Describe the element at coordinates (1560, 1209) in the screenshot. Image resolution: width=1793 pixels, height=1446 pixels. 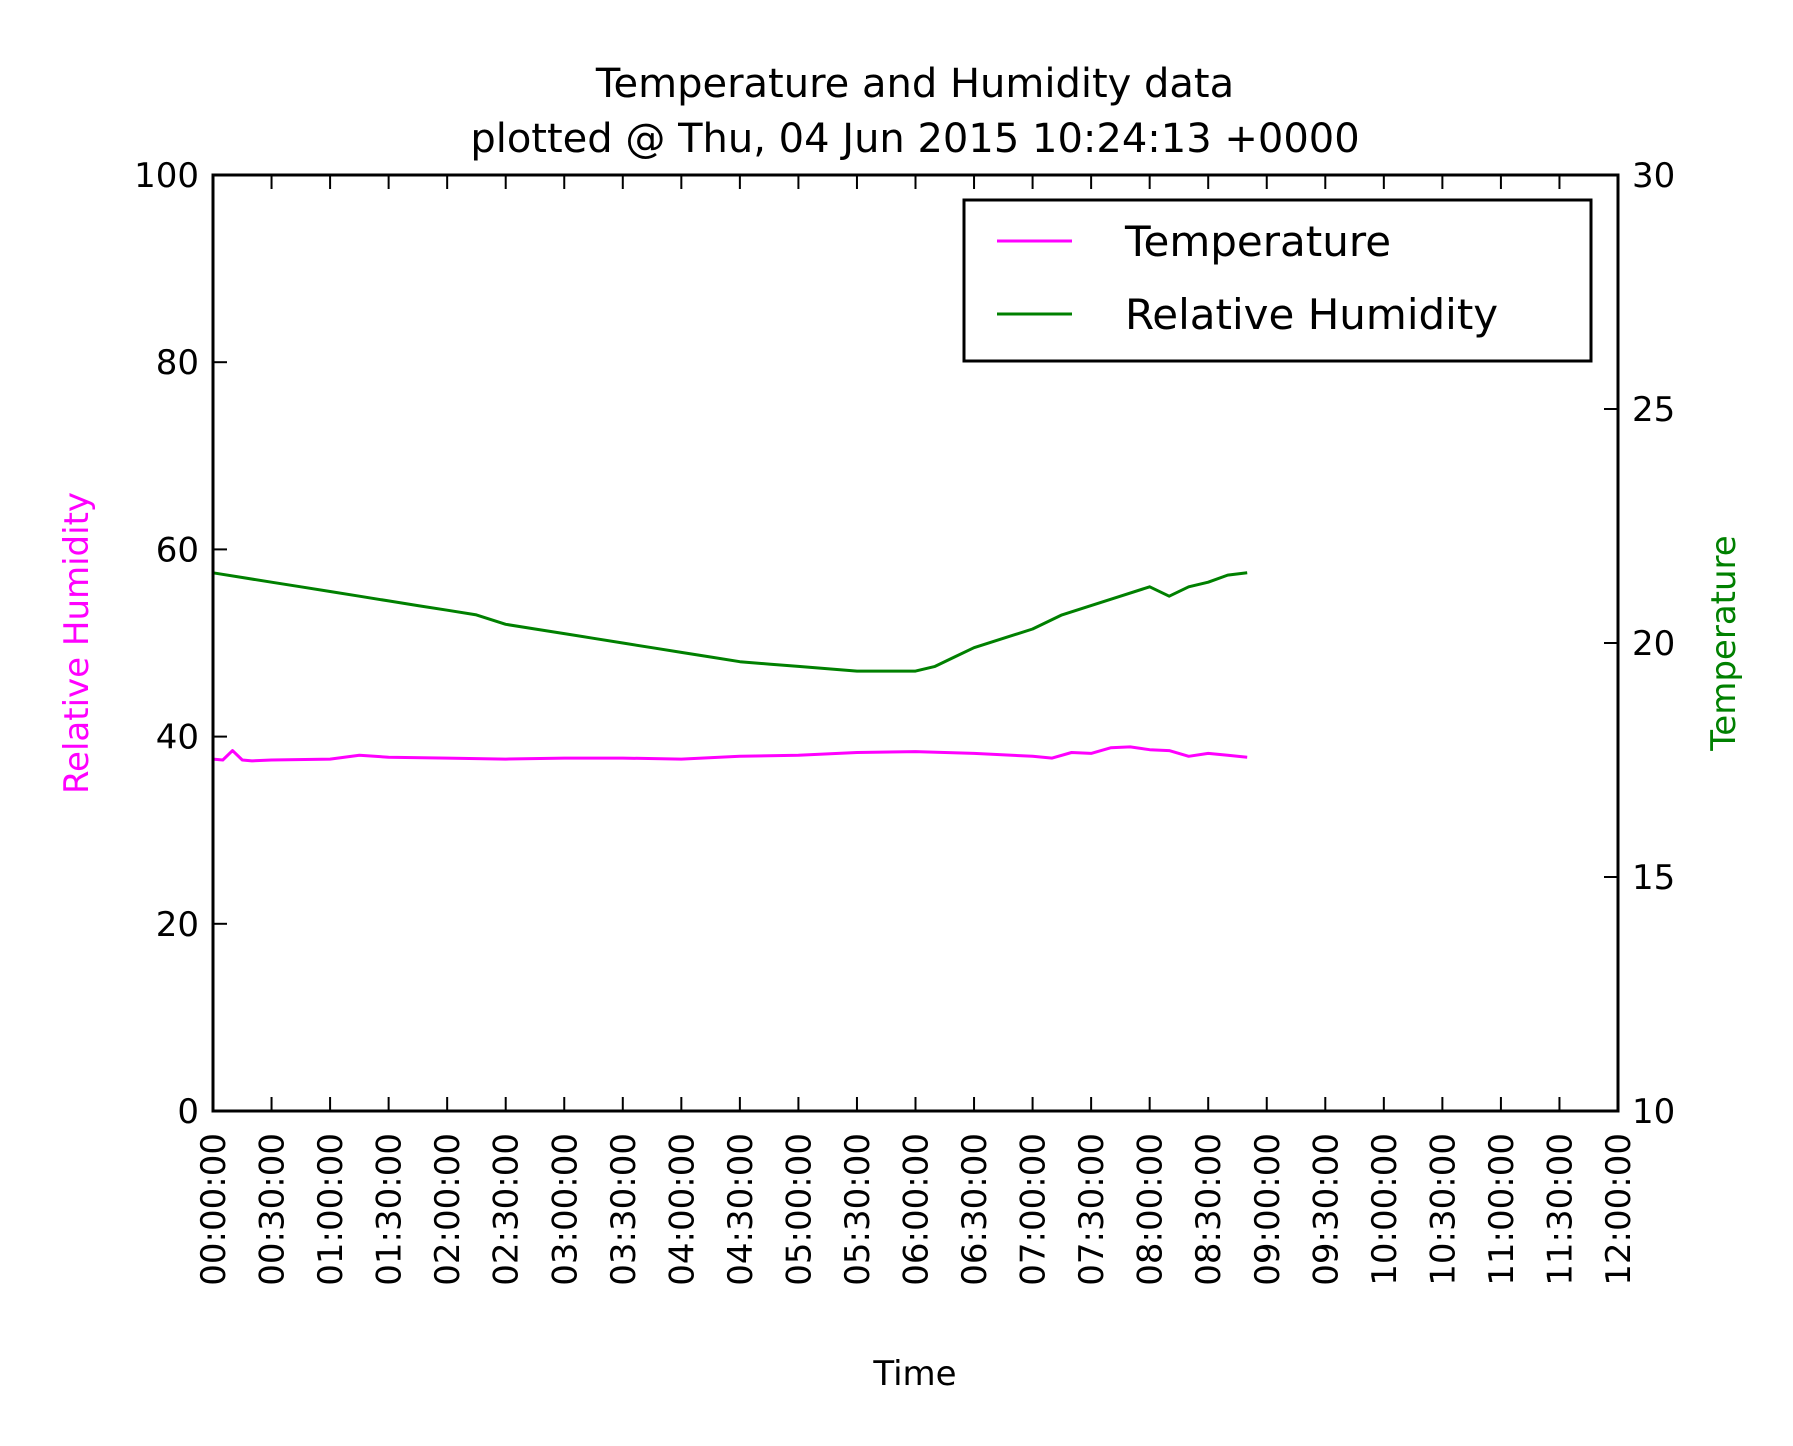
I see `x-tick-label: 11:30:00` at that location.